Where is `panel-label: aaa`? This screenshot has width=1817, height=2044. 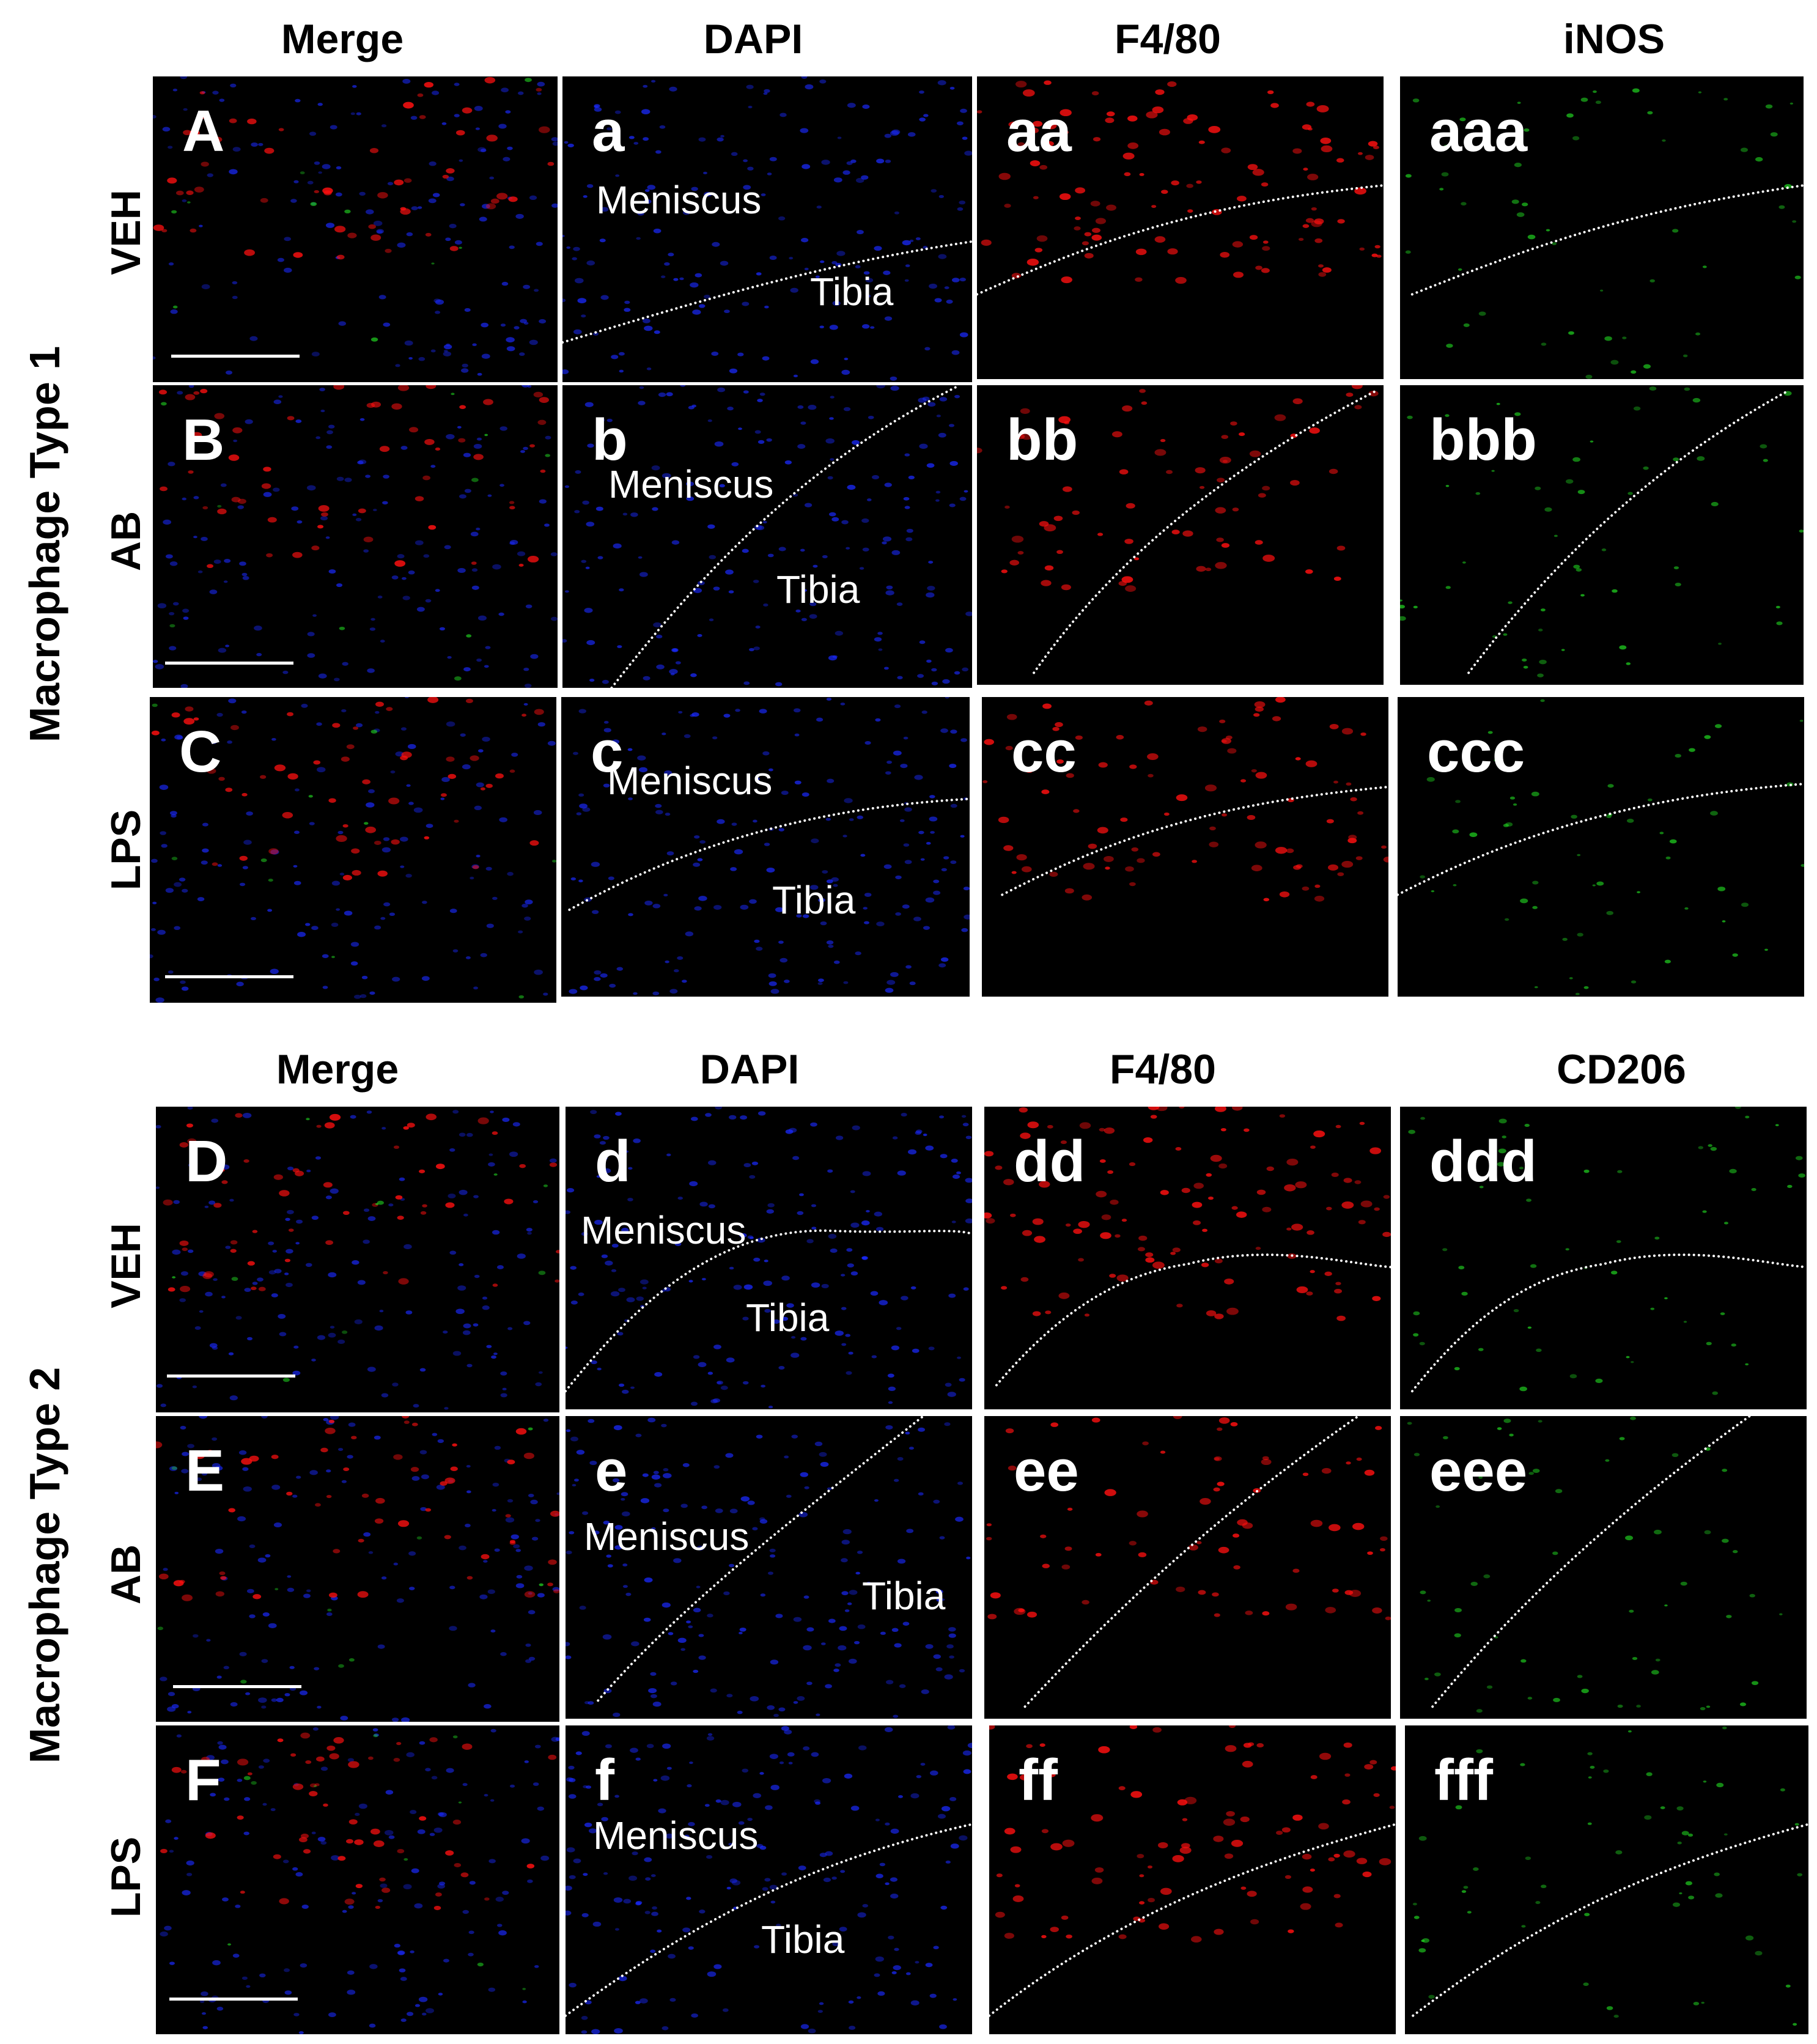
panel-label: aaa is located at coordinates (1478, 131).